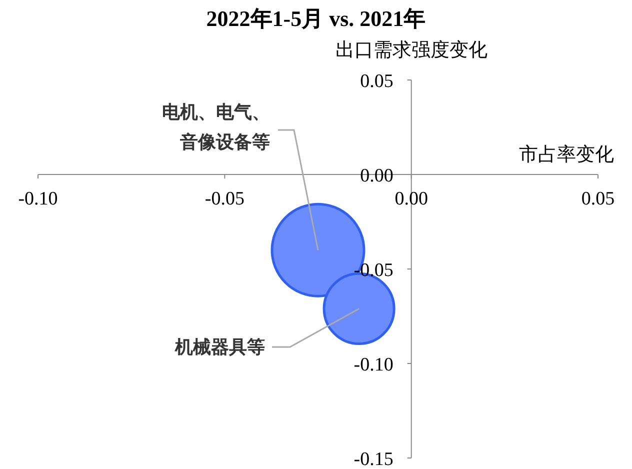 The width and height of the screenshot is (632, 469). I want to click on x-tick-label: -0.10, so click(38, 199).